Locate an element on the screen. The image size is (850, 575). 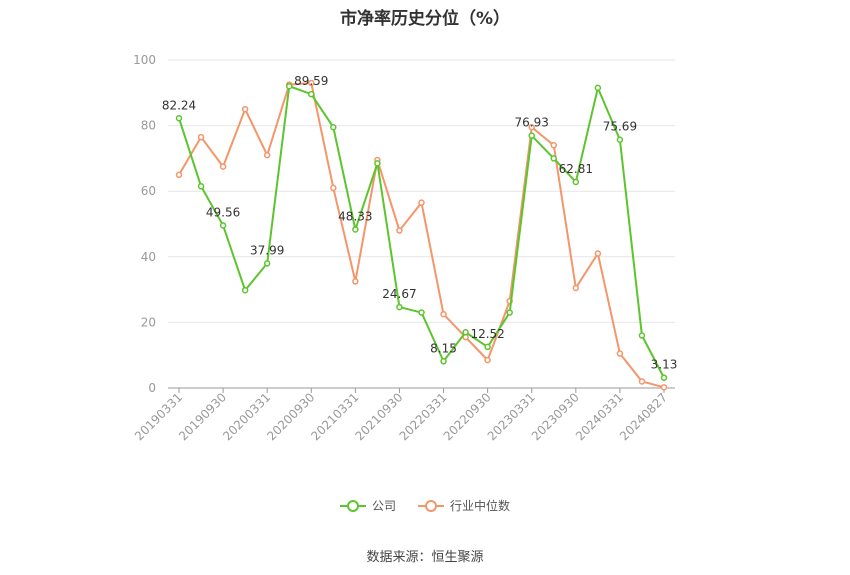
legend-item-1: 行业中位数 is located at coordinates (464, 505).